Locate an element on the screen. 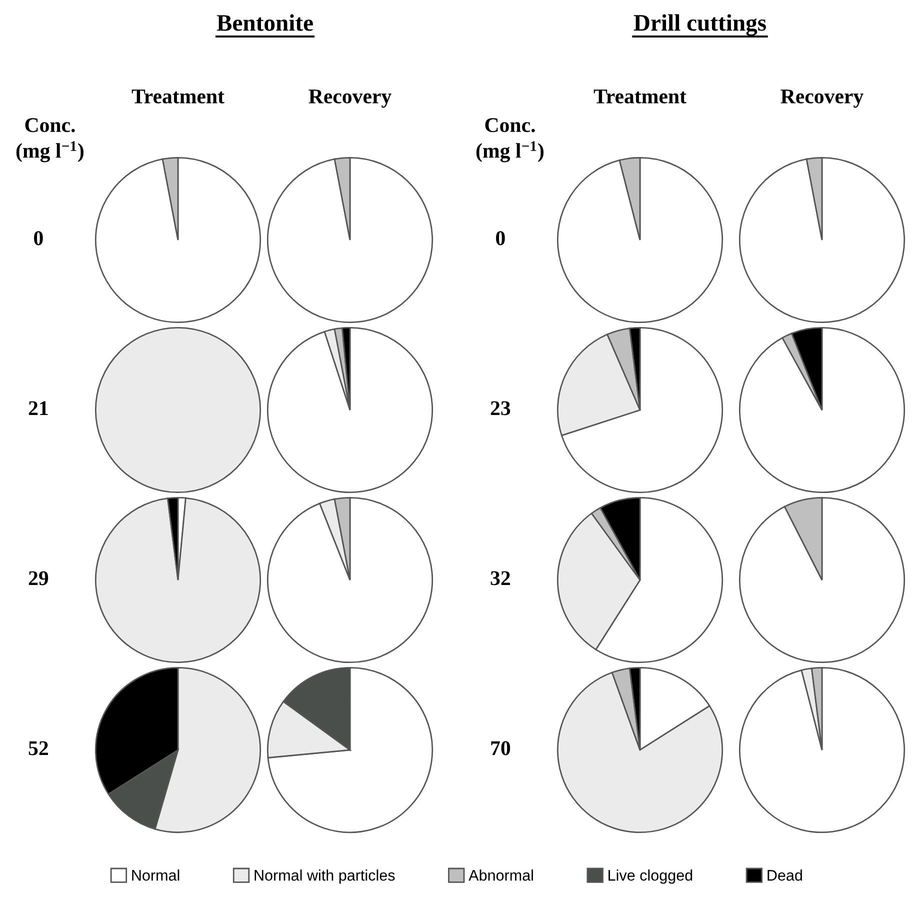 The image size is (914, 902). legend-label: Live clogged is located at coordinates (650, 877).